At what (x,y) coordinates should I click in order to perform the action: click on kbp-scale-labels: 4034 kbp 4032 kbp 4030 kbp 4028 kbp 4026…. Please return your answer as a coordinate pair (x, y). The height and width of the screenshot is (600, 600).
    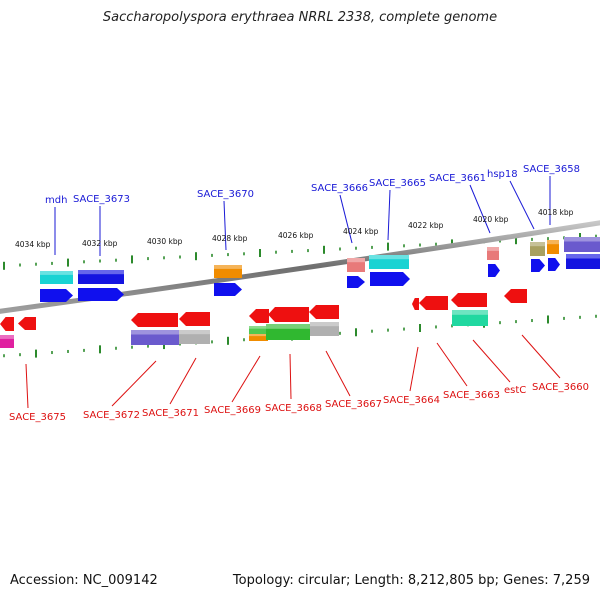
    Looking at the image, I should click on (294, 228).